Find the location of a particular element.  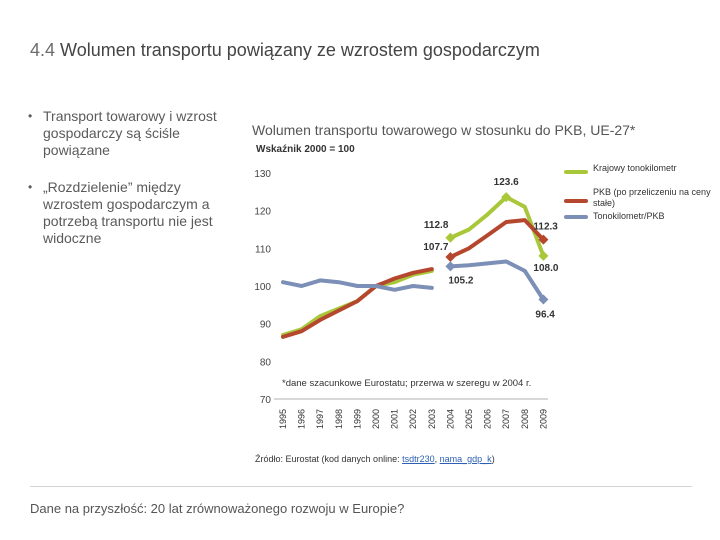

y-tick-label: 130 is located at coordinates (262, 174).